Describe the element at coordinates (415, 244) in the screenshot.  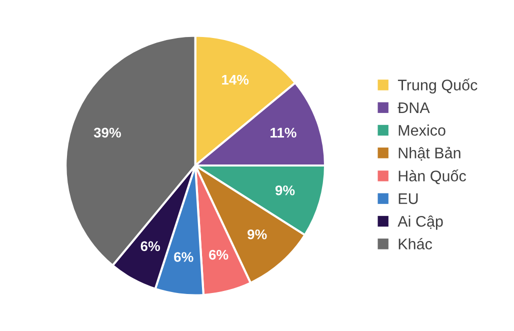
I see `legend-label: Khác` at that location.